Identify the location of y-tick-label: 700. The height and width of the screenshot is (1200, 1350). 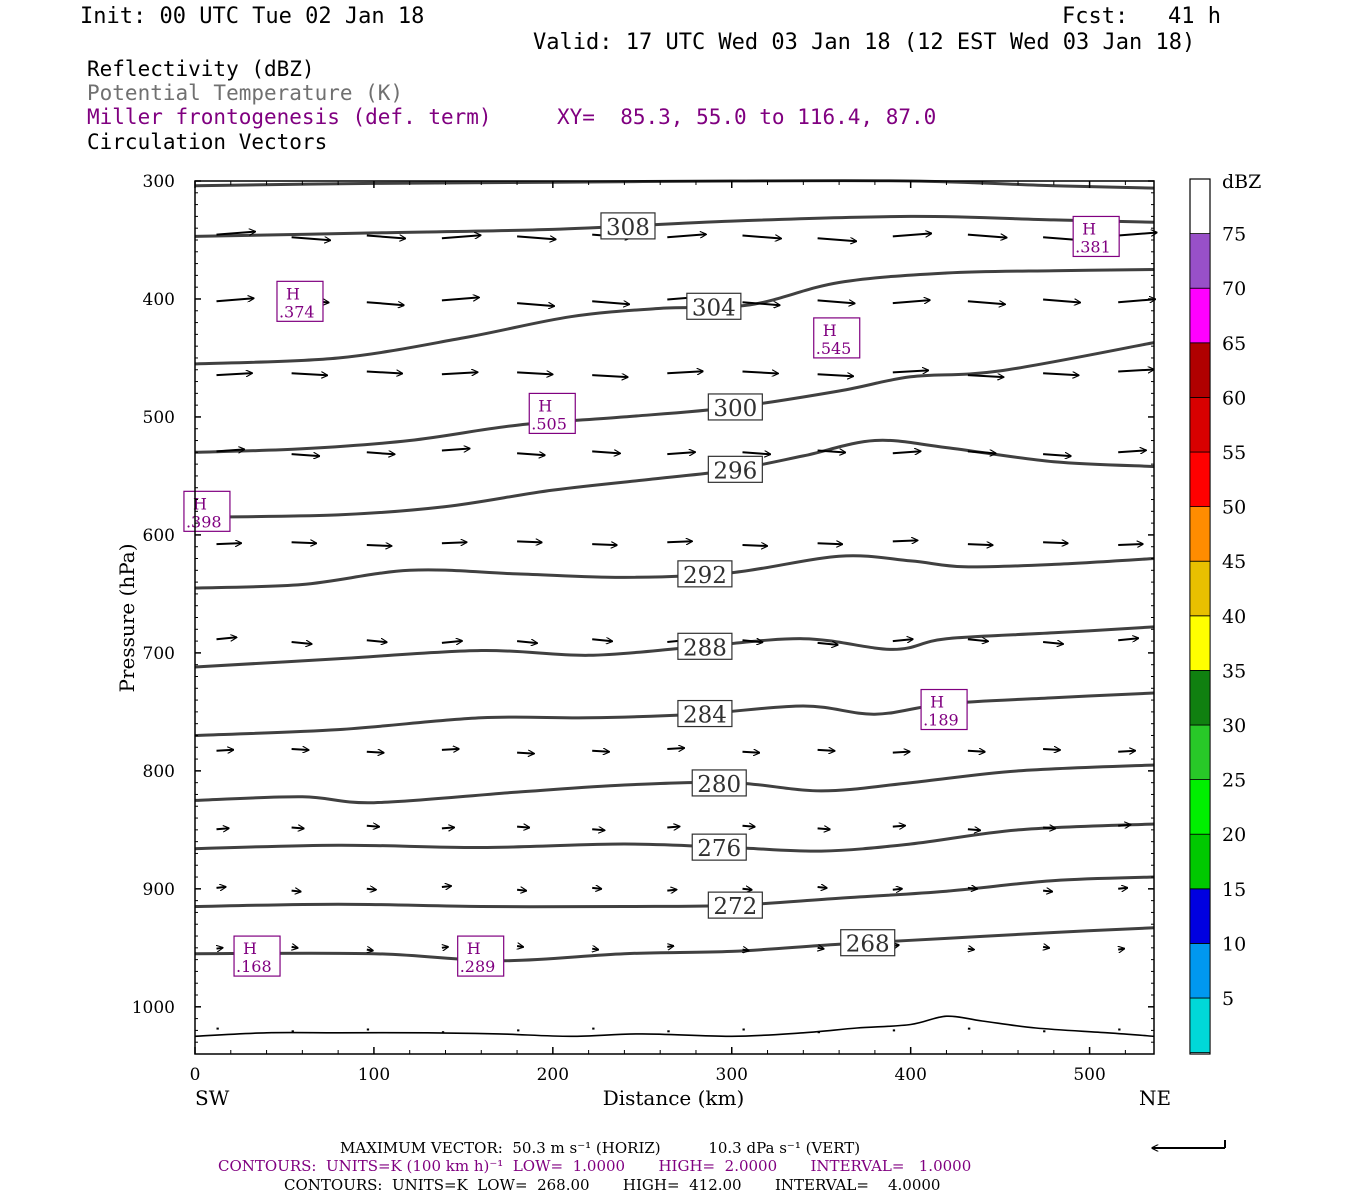
(159, 654).